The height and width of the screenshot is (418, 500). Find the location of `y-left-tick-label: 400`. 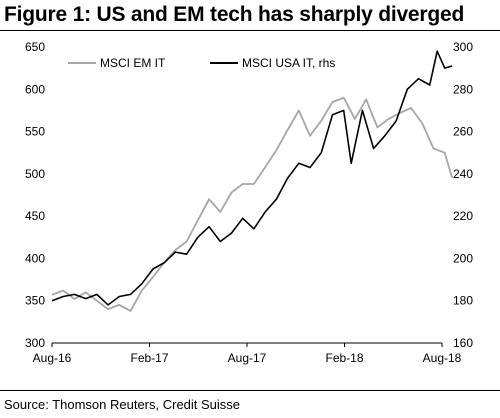

y-left-tick-label: 400 is located at coordinates (35, 258).